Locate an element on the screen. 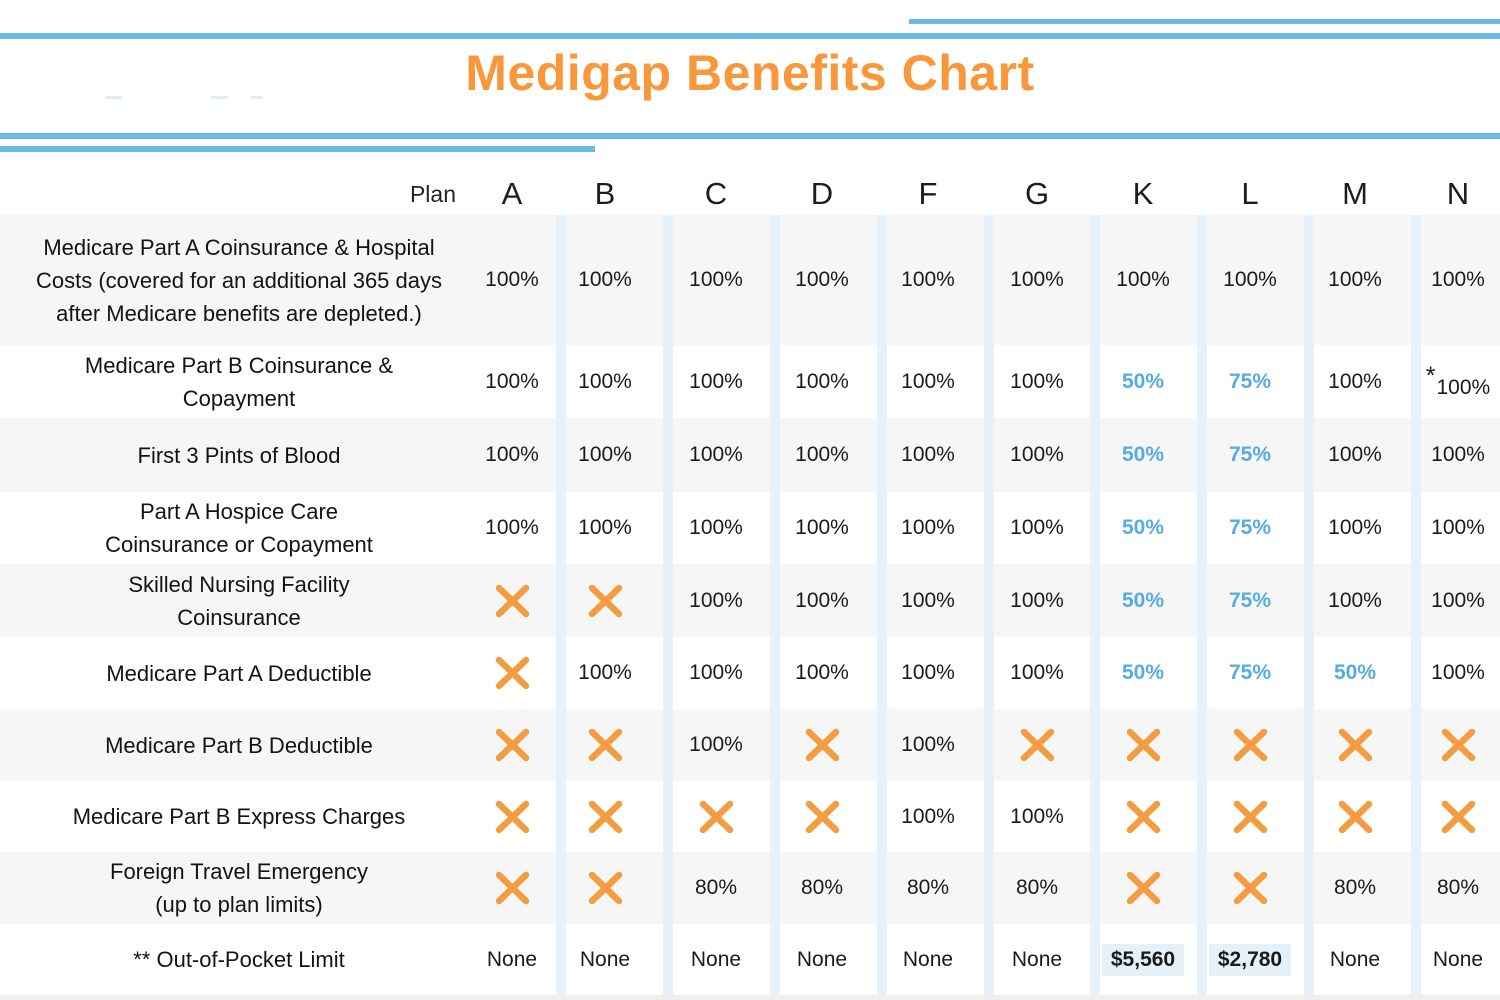  decor-line-under-title is located at coordinates (750, 136).